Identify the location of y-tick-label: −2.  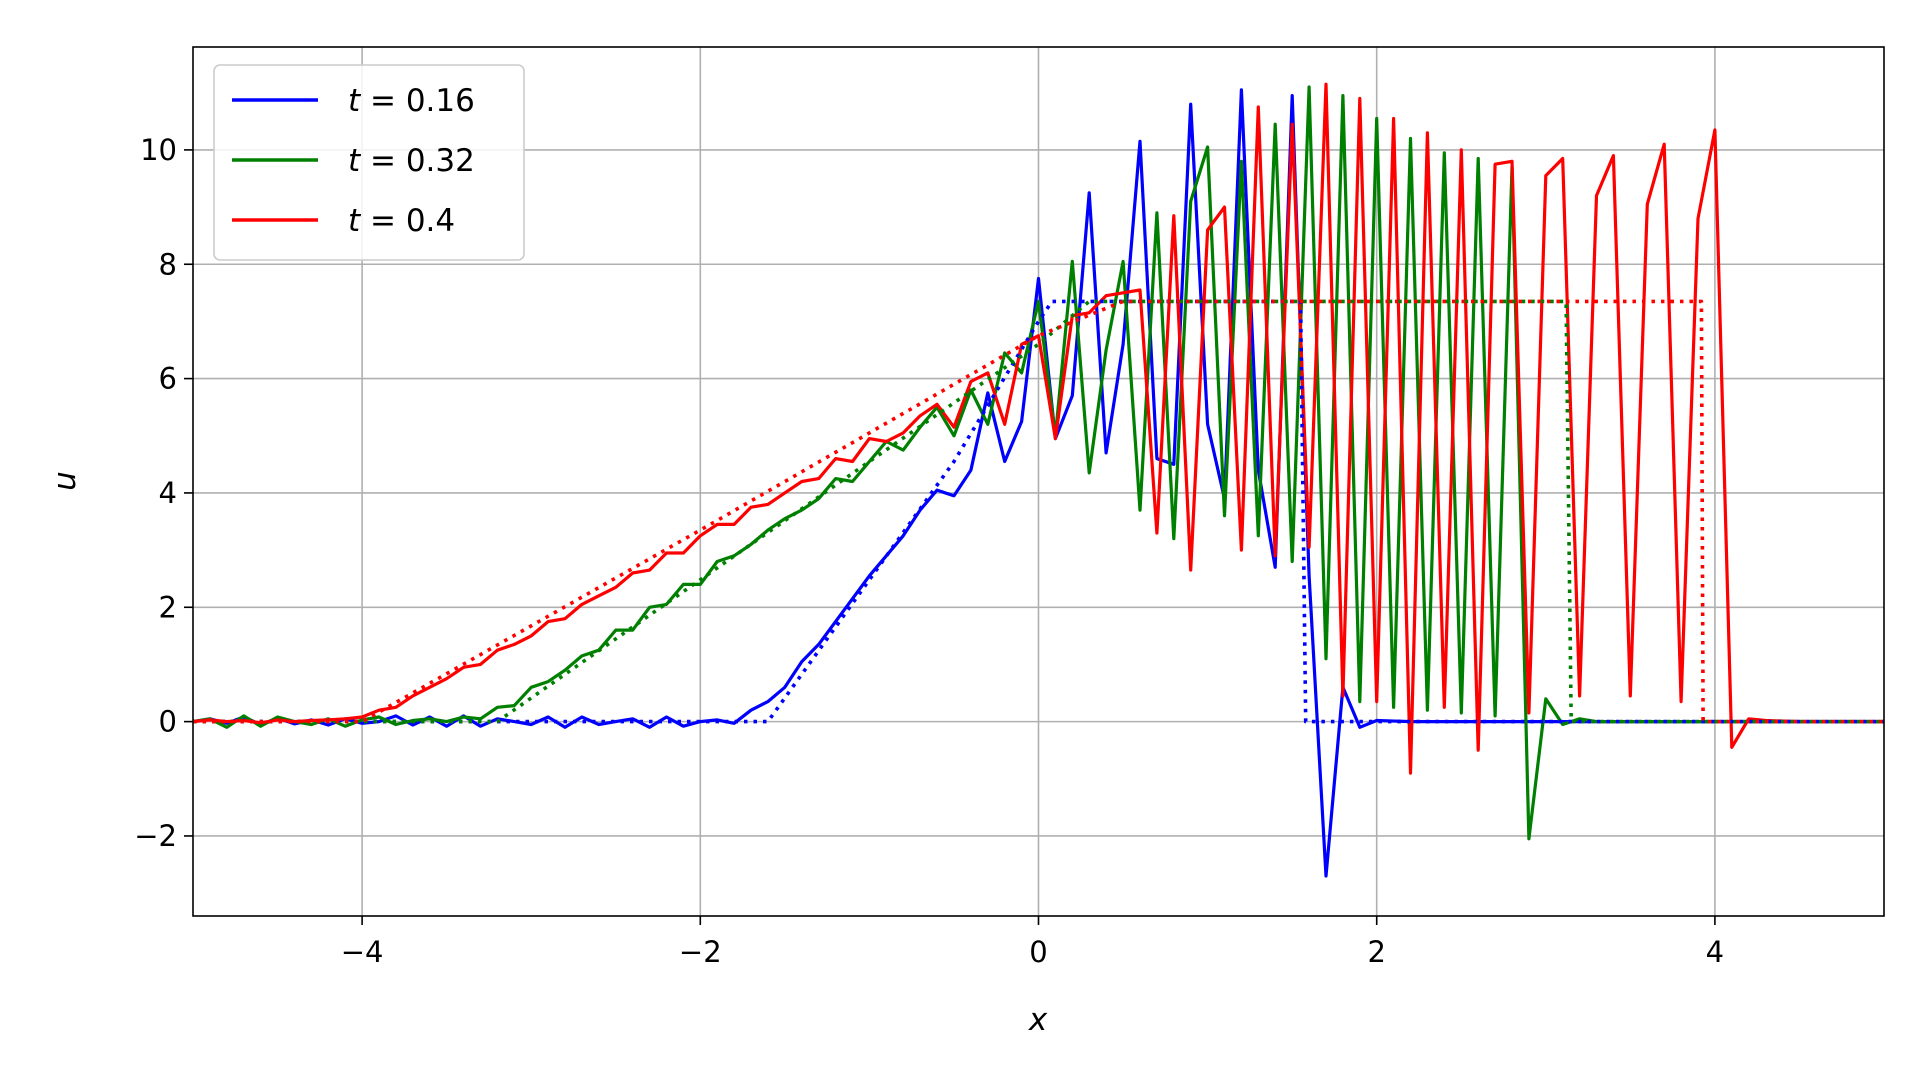
(155, 836).